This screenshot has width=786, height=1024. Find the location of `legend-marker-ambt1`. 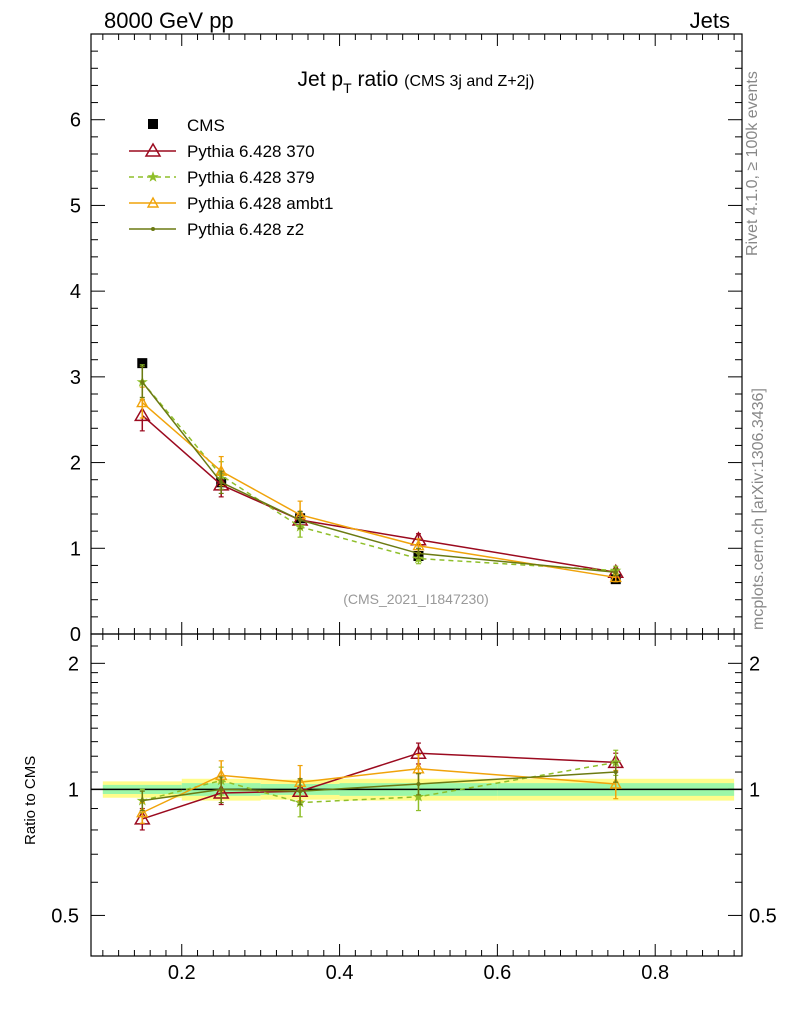

legend-marker-ambt1 is located at coordinates (153, 202).